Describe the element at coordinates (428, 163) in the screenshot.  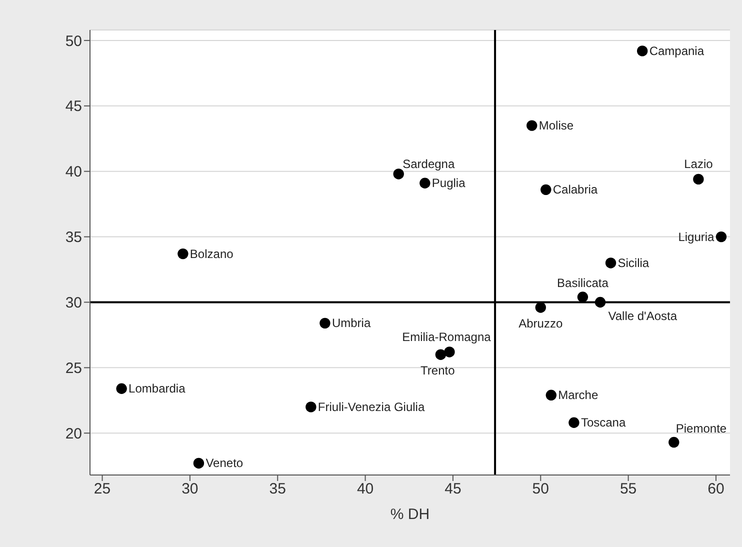
I see `series-label: Sardegna` at that location.